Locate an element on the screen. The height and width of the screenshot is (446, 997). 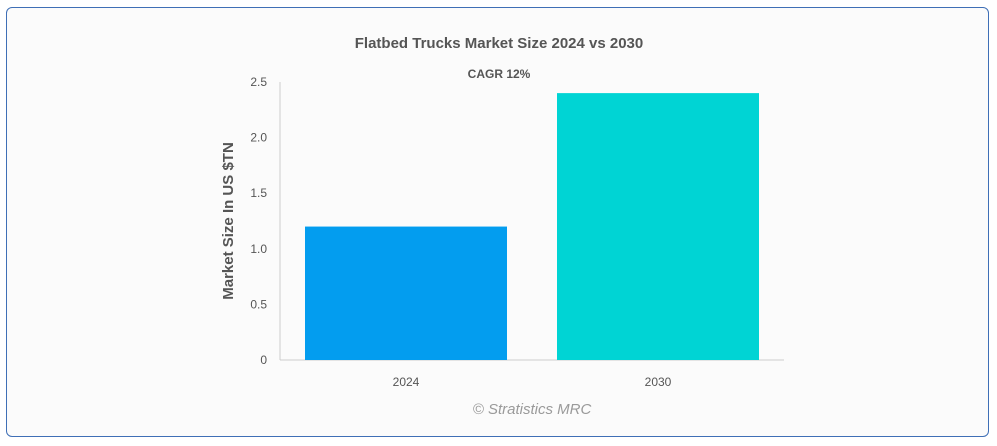
y-tick-label: 1.5 is located at coordinates (258, 193).